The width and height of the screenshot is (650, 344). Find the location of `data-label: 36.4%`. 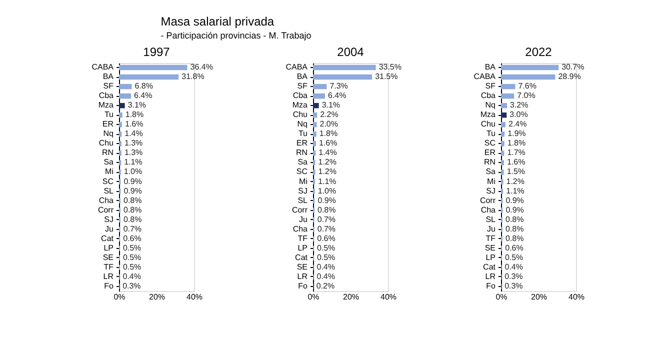

data-label: 36.4% is located at coordinates (201, 67).